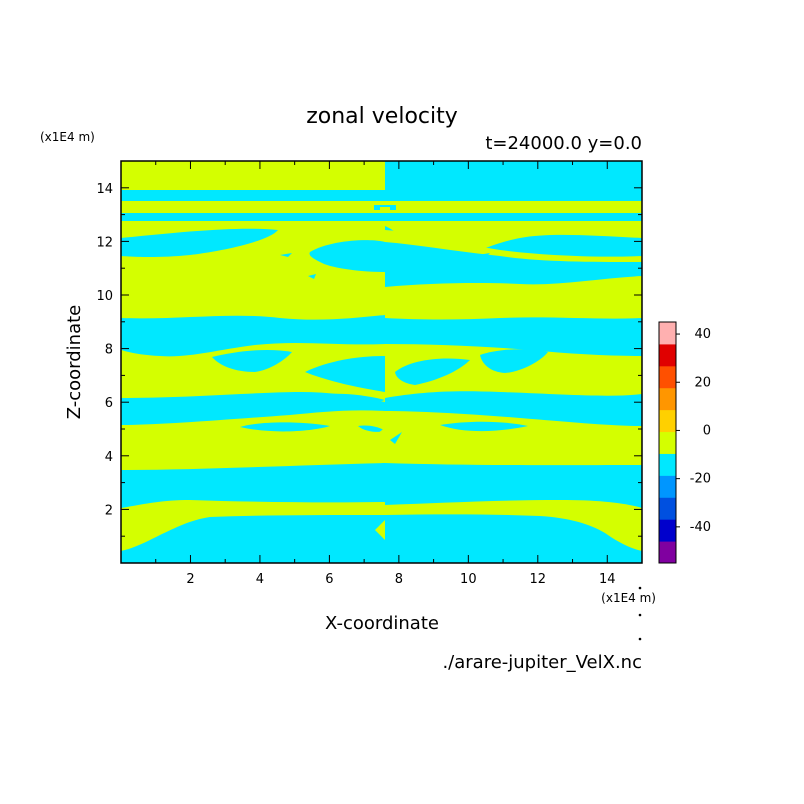 The image size is (804, 804). I want to click on x-tick-label: 12, so click(538, 579).